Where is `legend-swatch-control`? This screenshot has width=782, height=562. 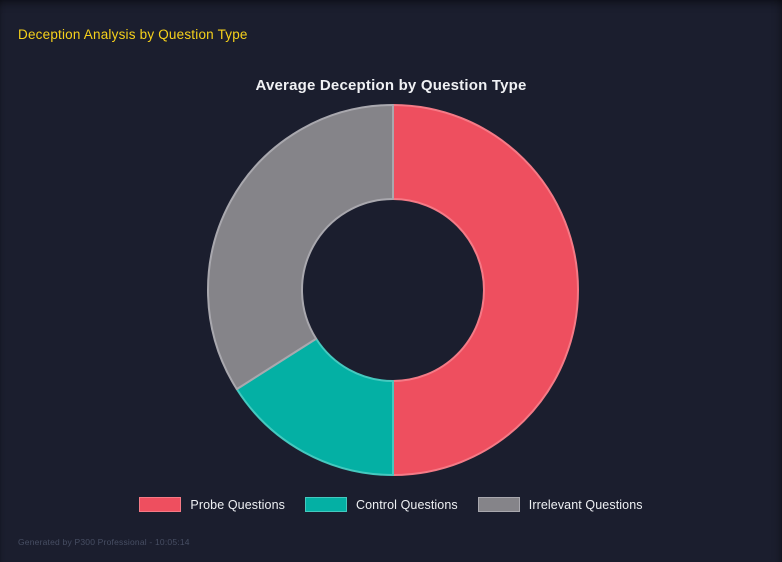 legend-swatch-control is located at coordinates (326, 504).